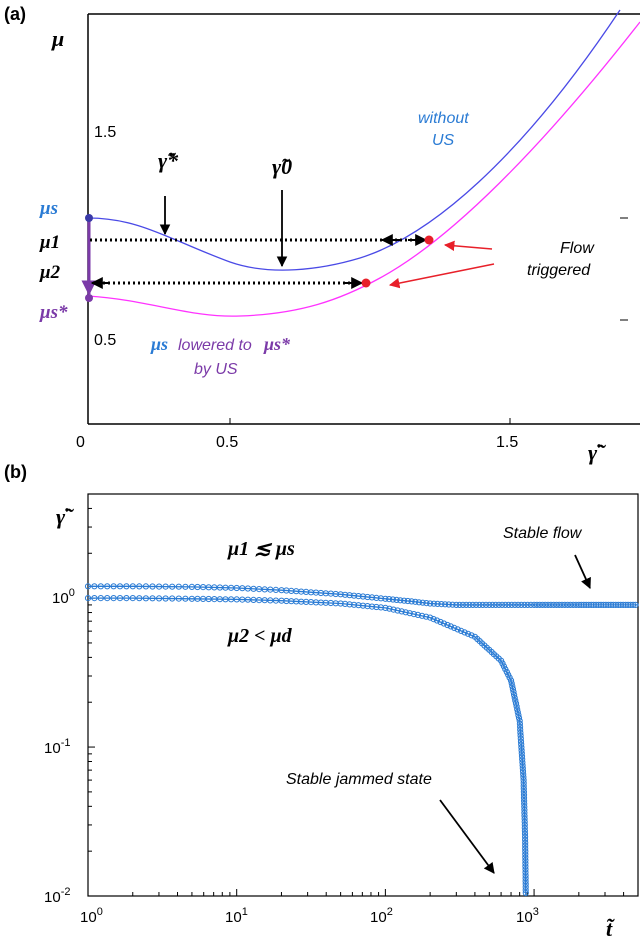  Describe the element at coordinates (227, 442) in the screenshot. I see `panel-a-x-tick-label-0.5: 0.5` at that location.